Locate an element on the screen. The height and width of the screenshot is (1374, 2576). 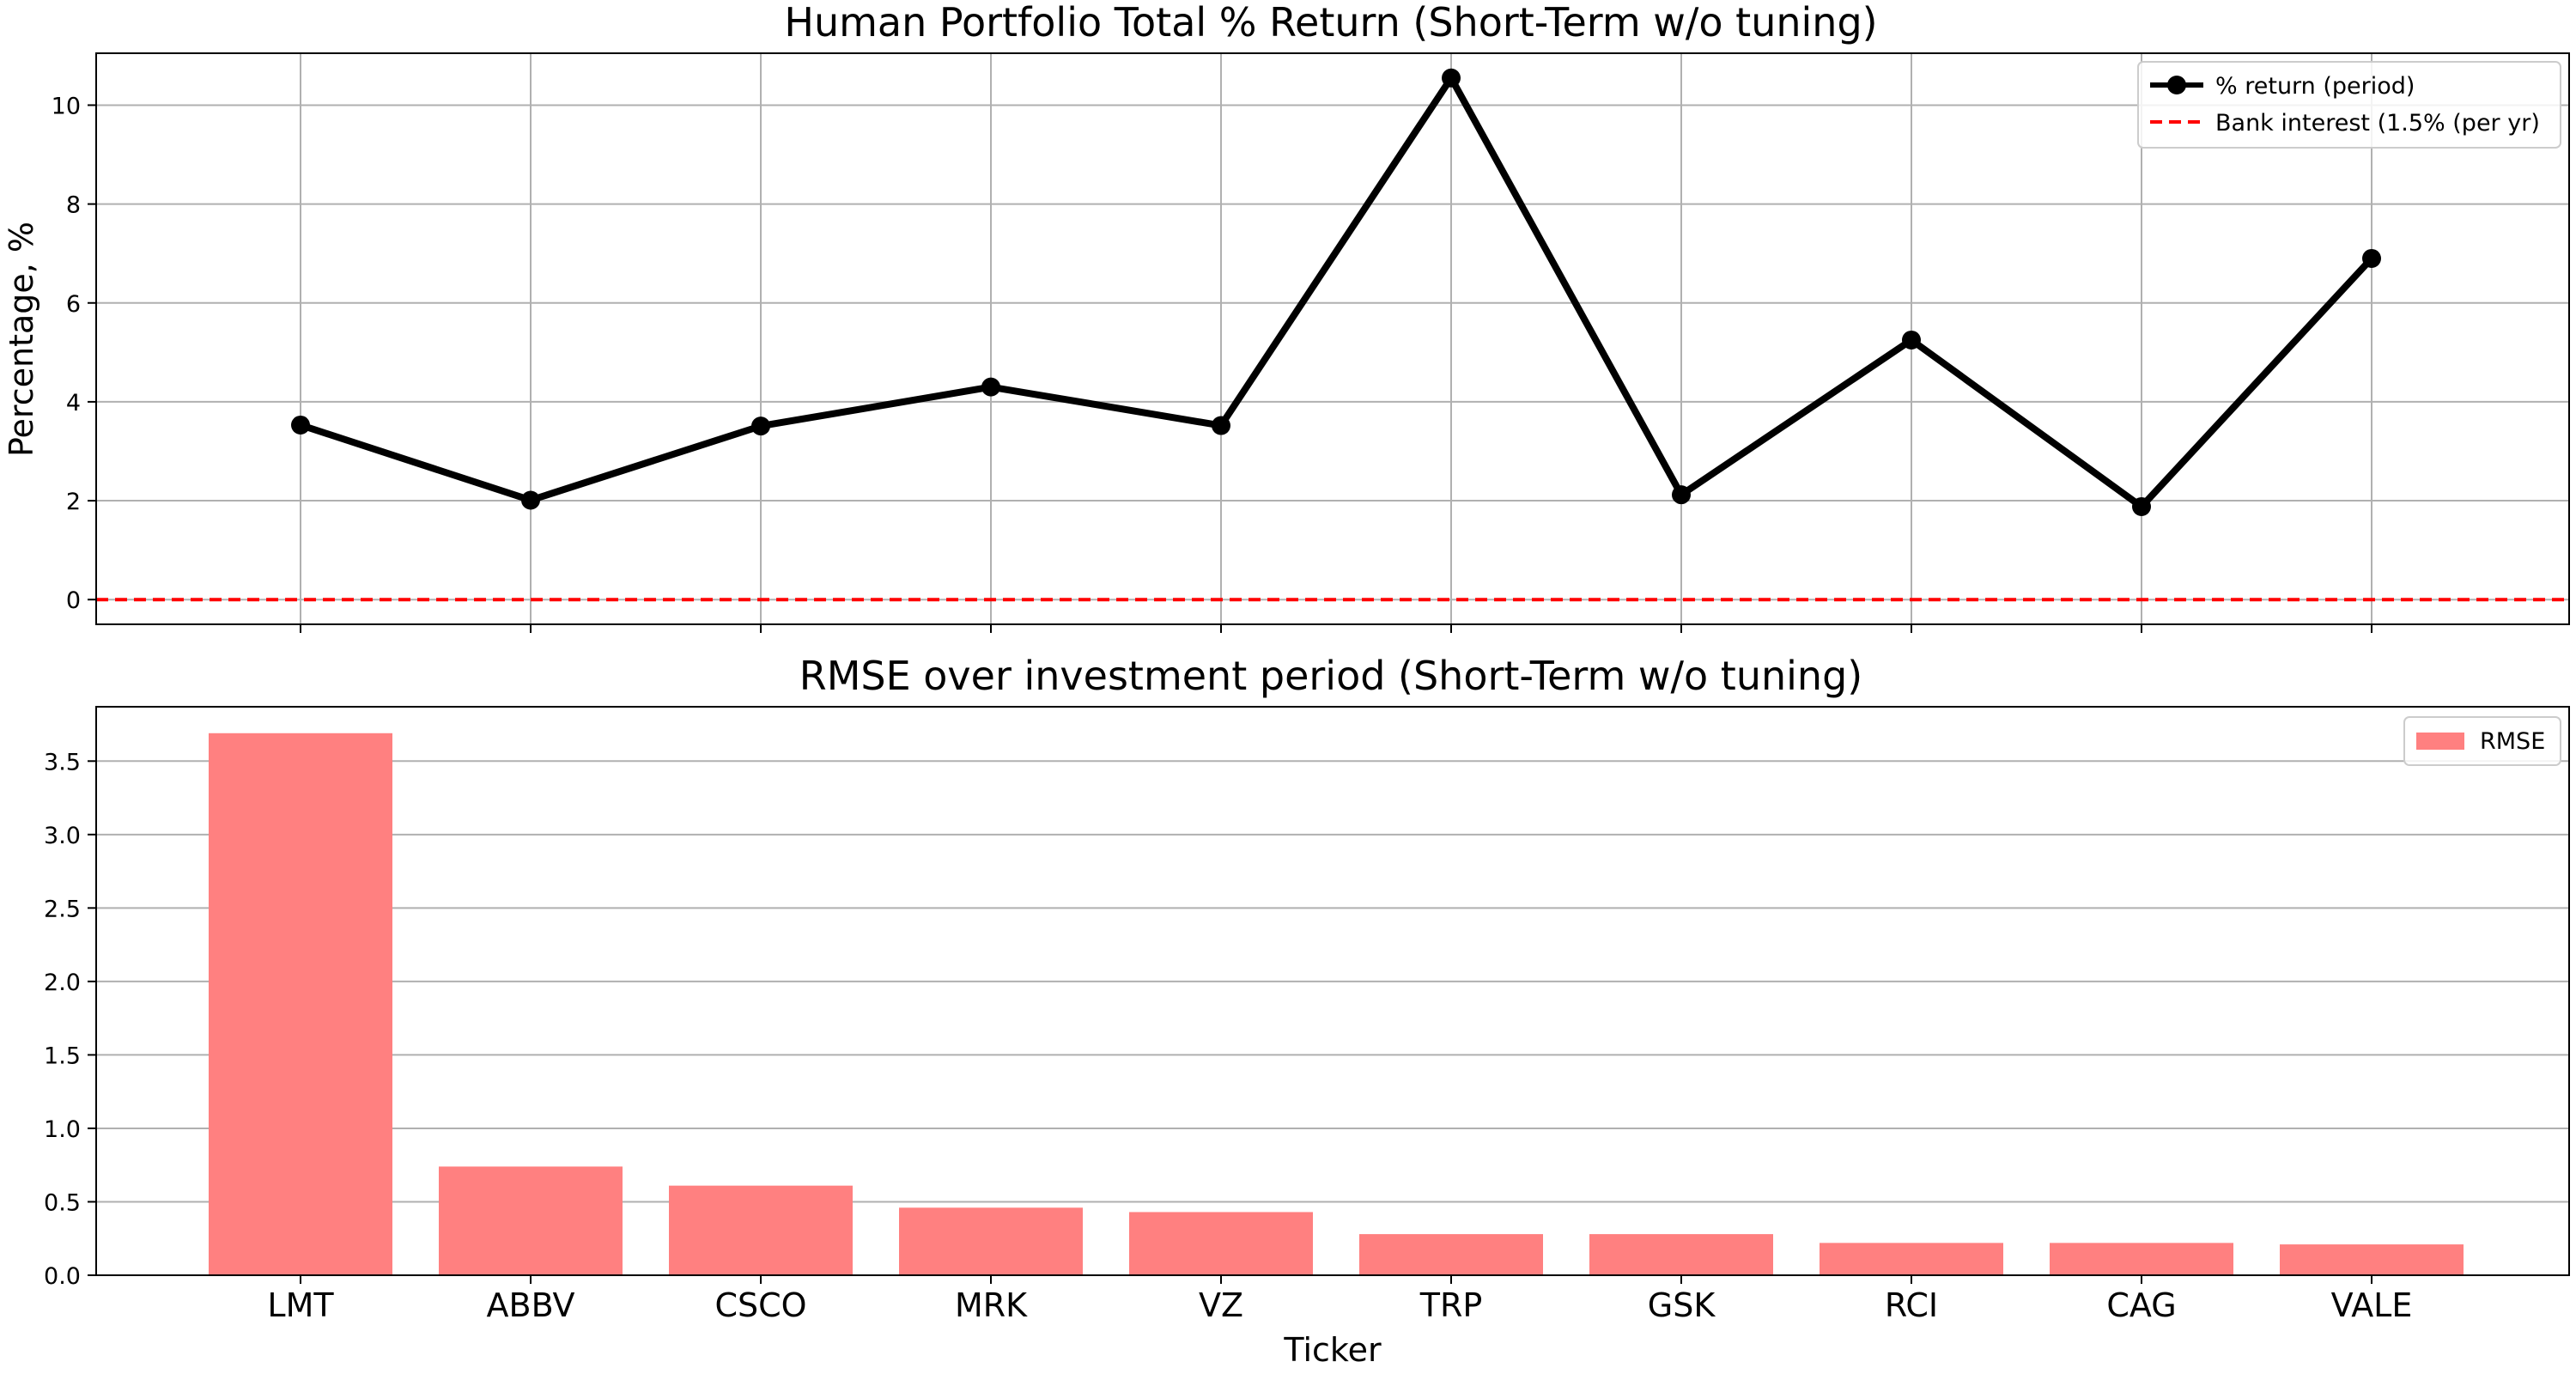
return-chart-y-label: Percentage, % is located at coordinates (21, 339).